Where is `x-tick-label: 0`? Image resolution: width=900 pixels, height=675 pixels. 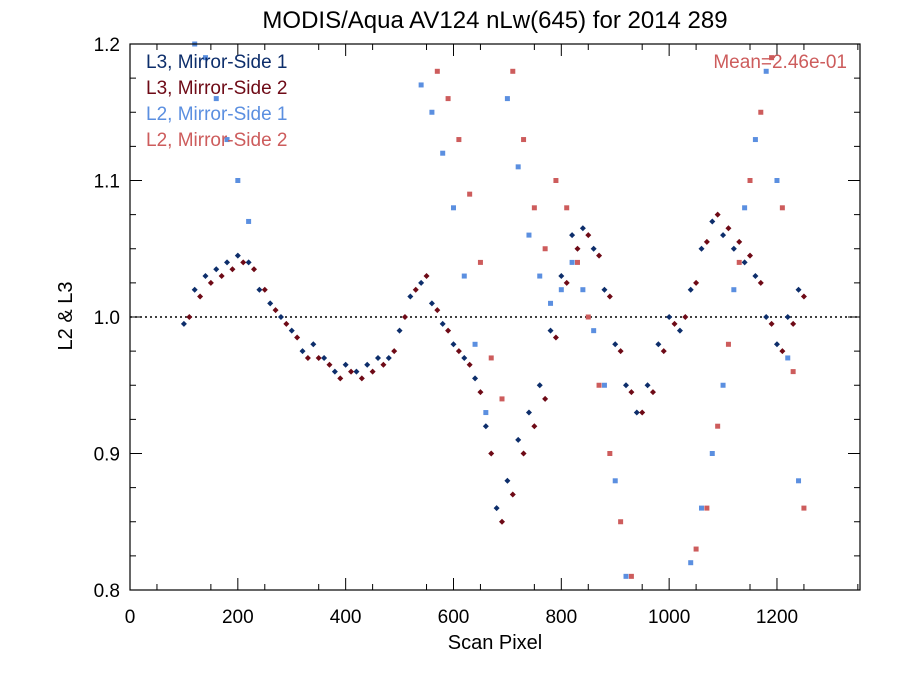 x-tick-label: 0 is located at coordinates (130, 617).